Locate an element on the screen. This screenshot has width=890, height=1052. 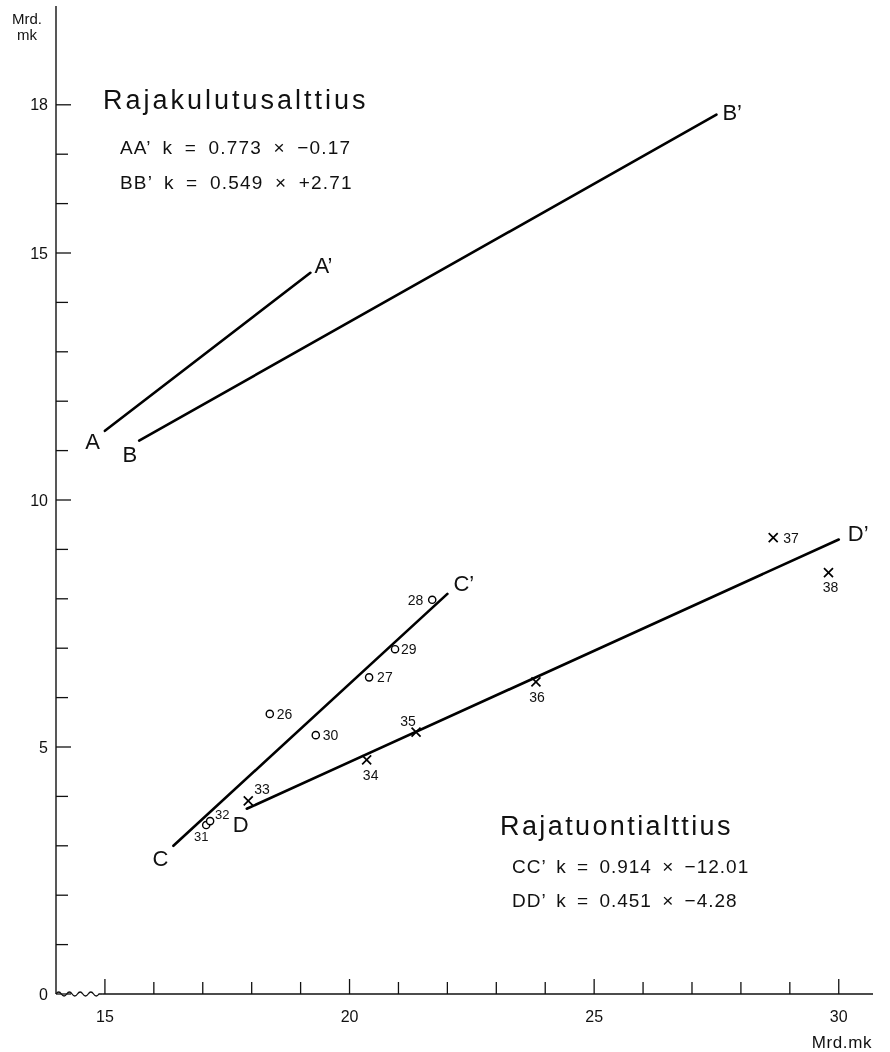
annotation: 29 is located at coordinates (409, 649).